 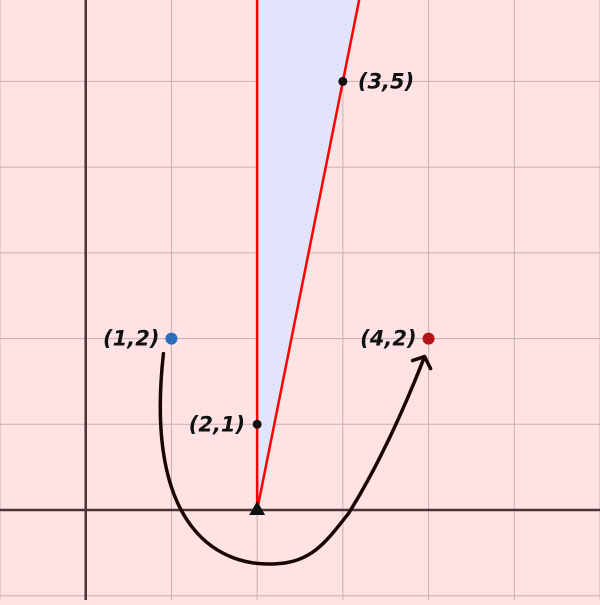 What do you see at coordinates (131, 339) in the screenshot?
I see `point-label-p12: (1,2)` at bounding box center [131, 339].